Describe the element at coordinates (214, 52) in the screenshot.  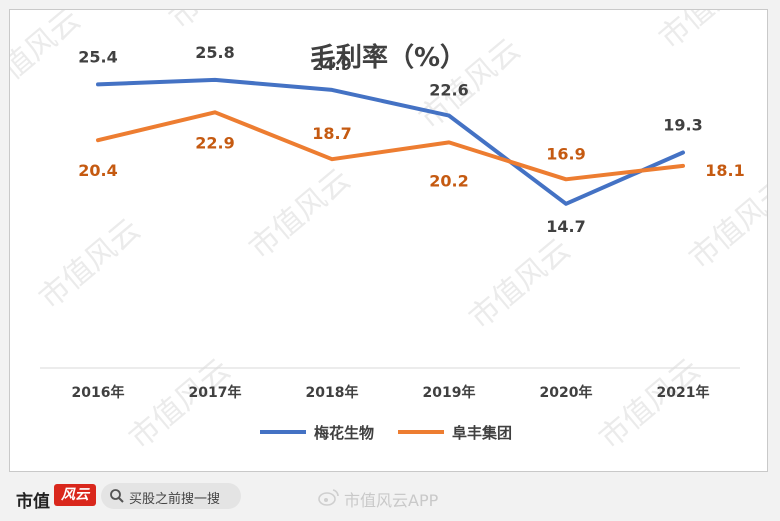
I see `data-label: 25.8` at that location.